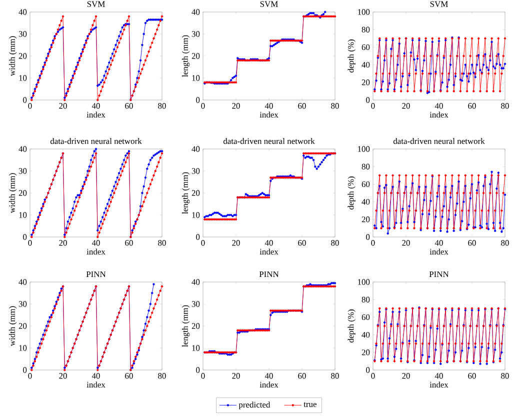 Image resolution: width=520 pixels, height=420 pixels. I want to click on chart-title: SVM, so click(269, 4).